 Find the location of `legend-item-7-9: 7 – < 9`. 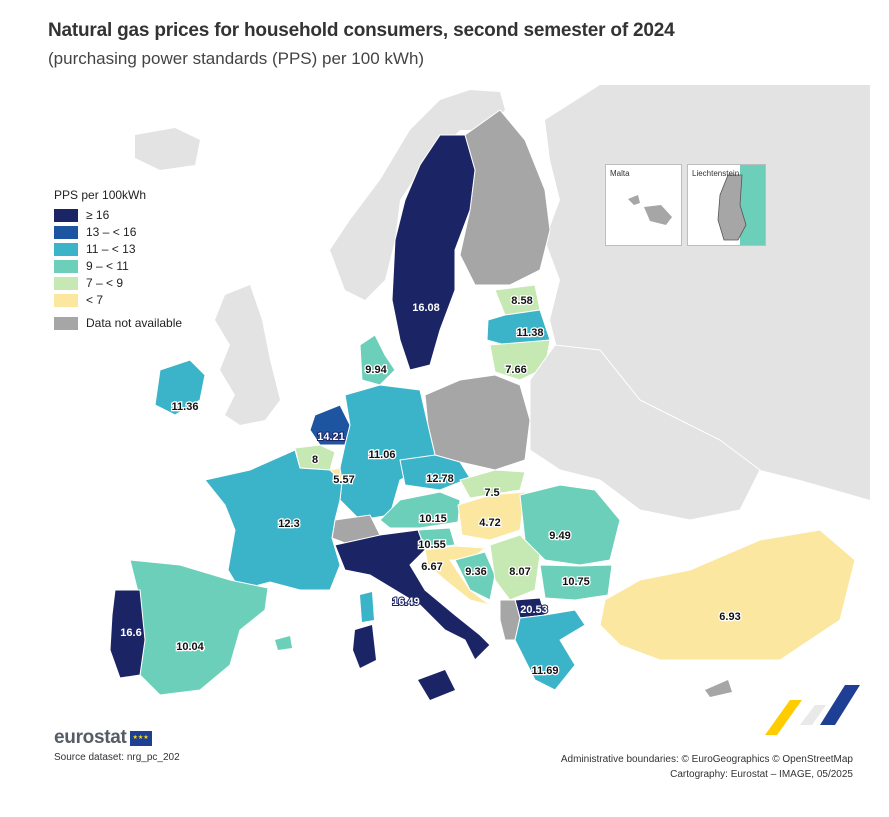

legend-item-7-9: 7 – < 9 is located at coordinates (118, 283).